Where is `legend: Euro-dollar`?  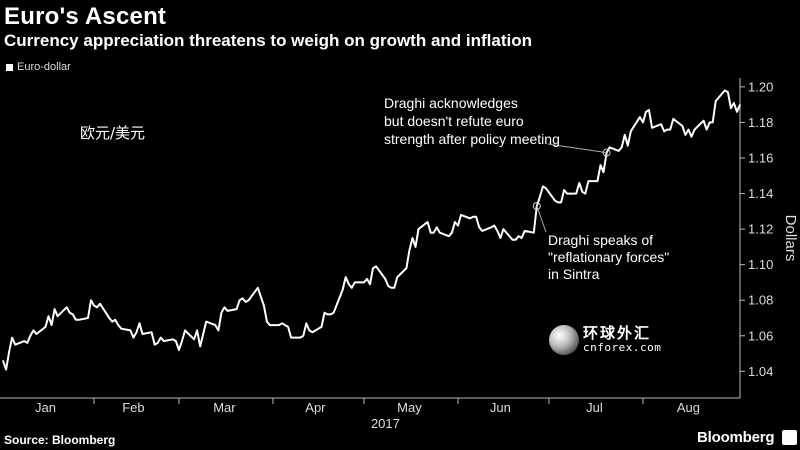
legend: Euro-dollar is located at coordinates (38, 67).